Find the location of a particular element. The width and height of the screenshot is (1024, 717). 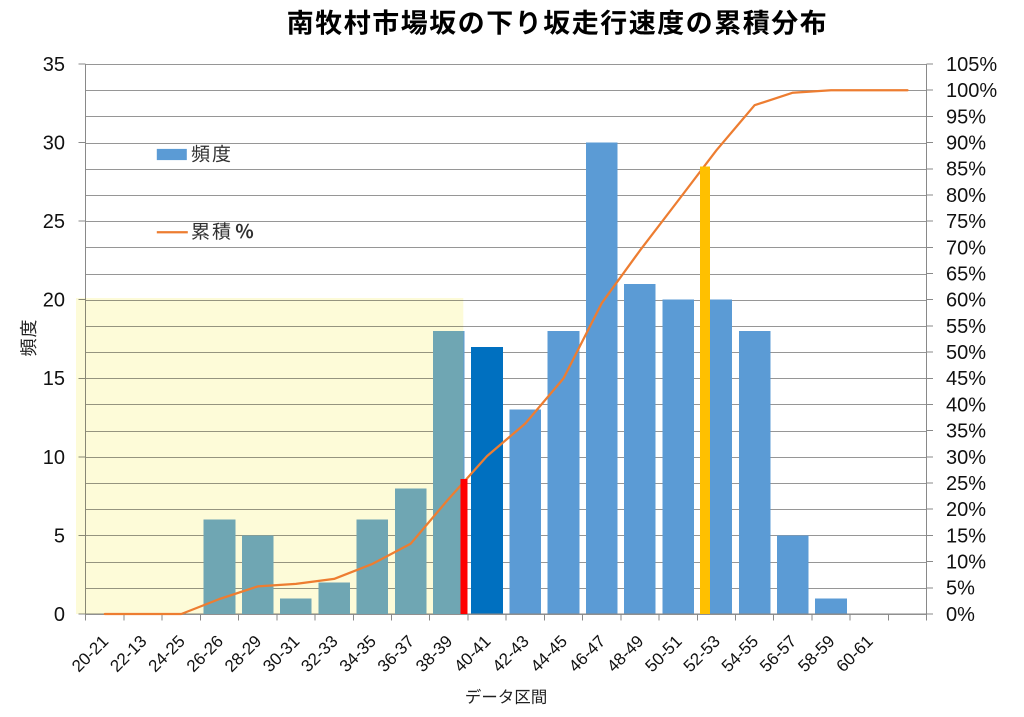

svg-text: 0% is located at coordinates (960, 615).